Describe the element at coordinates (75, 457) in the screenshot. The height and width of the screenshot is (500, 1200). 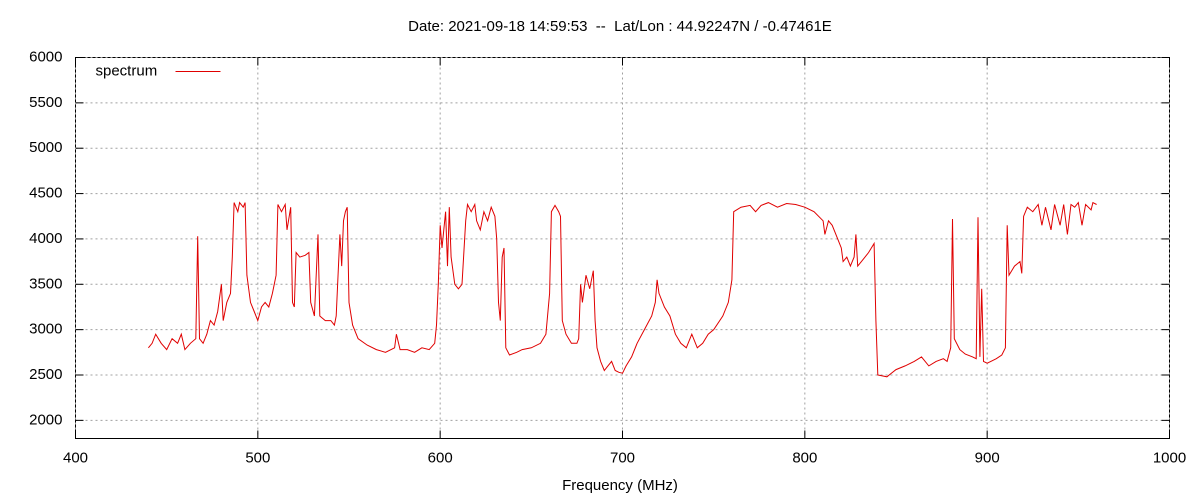
I see `x-tick-label: 400` at that location.